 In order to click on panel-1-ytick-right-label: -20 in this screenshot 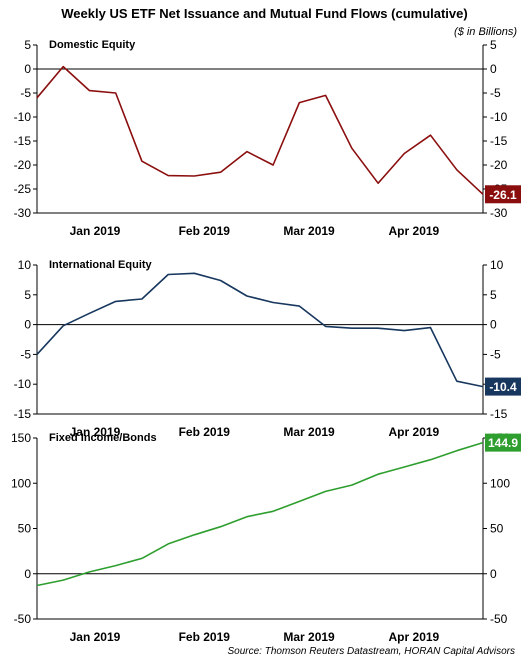, I will do `click(499, 165)`.